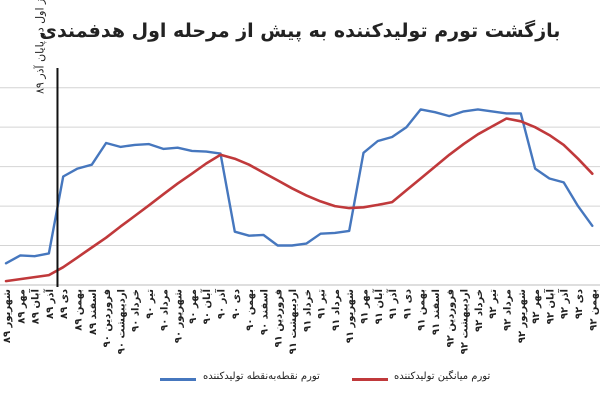 The width and height of the screenshot is (600, 400). What do you see at coordinates (193, 306) in the screenshot?
I see `x-tick-label: مهر ۹۰` at bounding box center [193, 306].